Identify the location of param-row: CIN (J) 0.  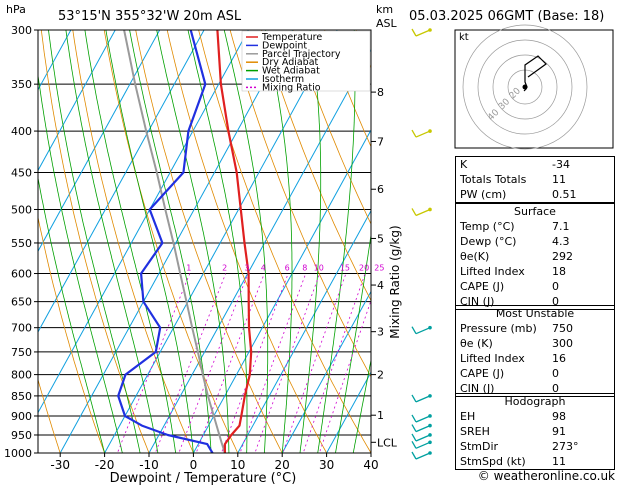
(535, 301).